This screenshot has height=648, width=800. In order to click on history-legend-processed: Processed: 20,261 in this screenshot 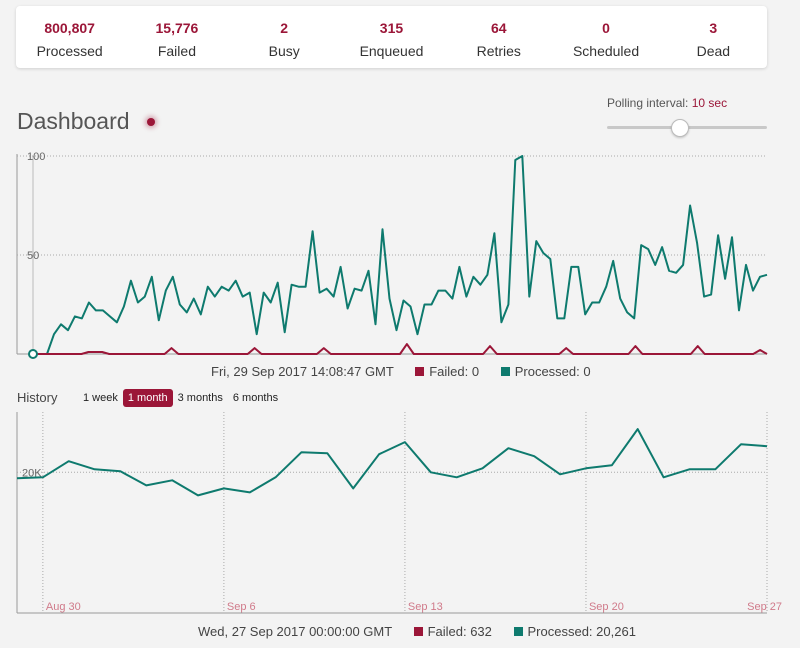, I will do `click(581, 631)`.